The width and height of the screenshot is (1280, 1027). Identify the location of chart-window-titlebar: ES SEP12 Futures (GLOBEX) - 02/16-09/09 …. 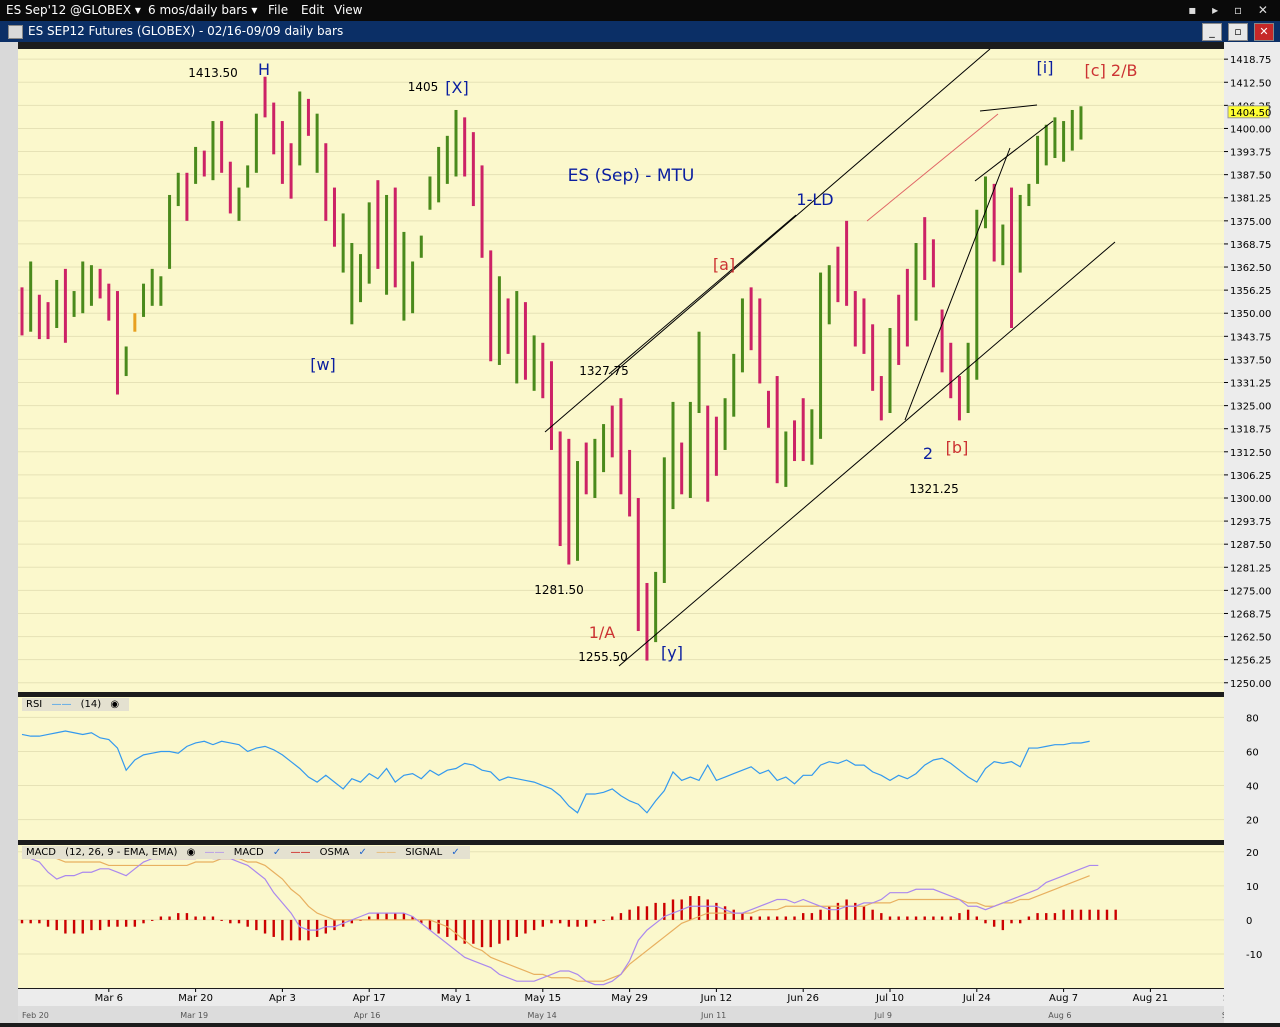
(640, 31).